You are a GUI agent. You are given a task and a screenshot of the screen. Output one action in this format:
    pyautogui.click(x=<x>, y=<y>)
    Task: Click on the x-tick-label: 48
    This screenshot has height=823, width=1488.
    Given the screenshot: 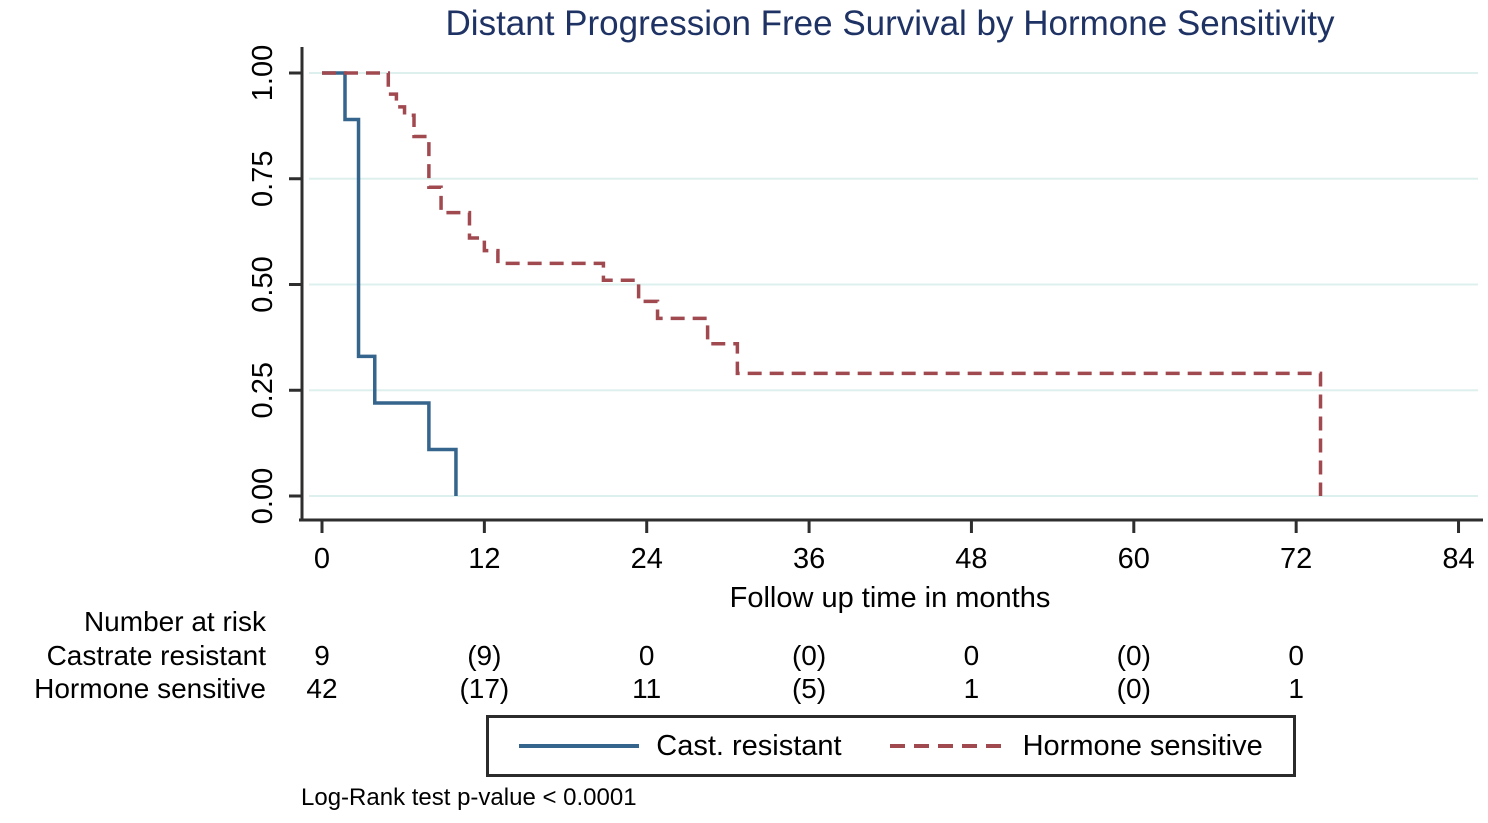 What is the action you would take?
    pyautogui.click(x=971, y=559)
    